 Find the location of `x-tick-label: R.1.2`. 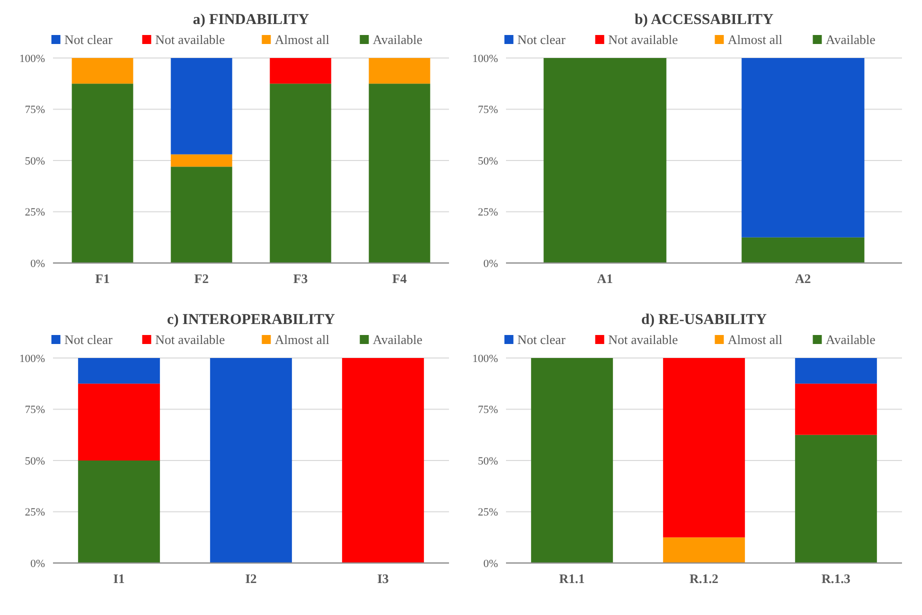

x-tick-label: R.1.2 is located at coordinates (704, 578).